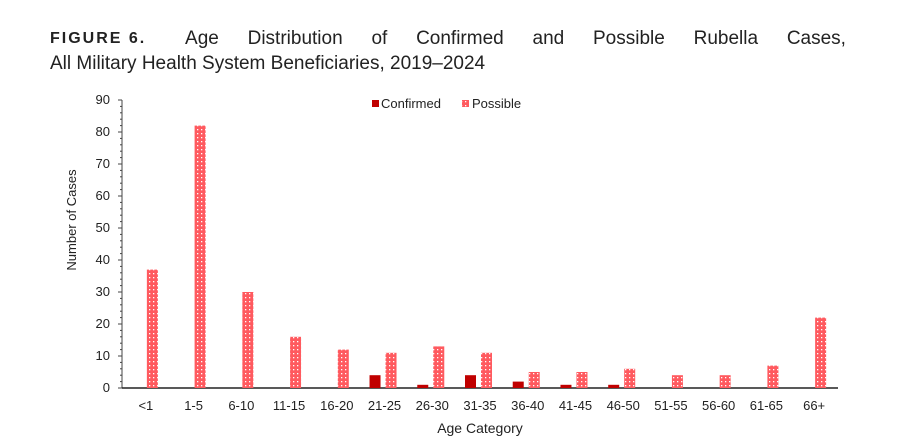  What do you see at coordinates (103, 195) in the screenshot?
I see `y-tick-label: 60` at bounding box center [103, 195].